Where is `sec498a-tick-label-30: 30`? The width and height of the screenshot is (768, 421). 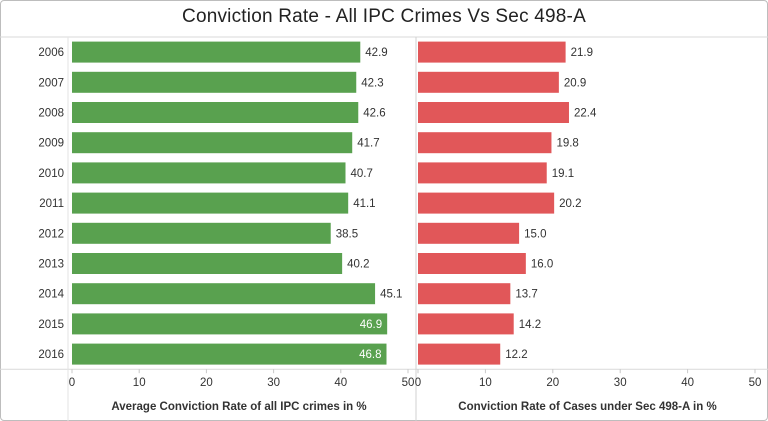 sec498a-tick-label-30: 30 is located at coordinates (620, 383).